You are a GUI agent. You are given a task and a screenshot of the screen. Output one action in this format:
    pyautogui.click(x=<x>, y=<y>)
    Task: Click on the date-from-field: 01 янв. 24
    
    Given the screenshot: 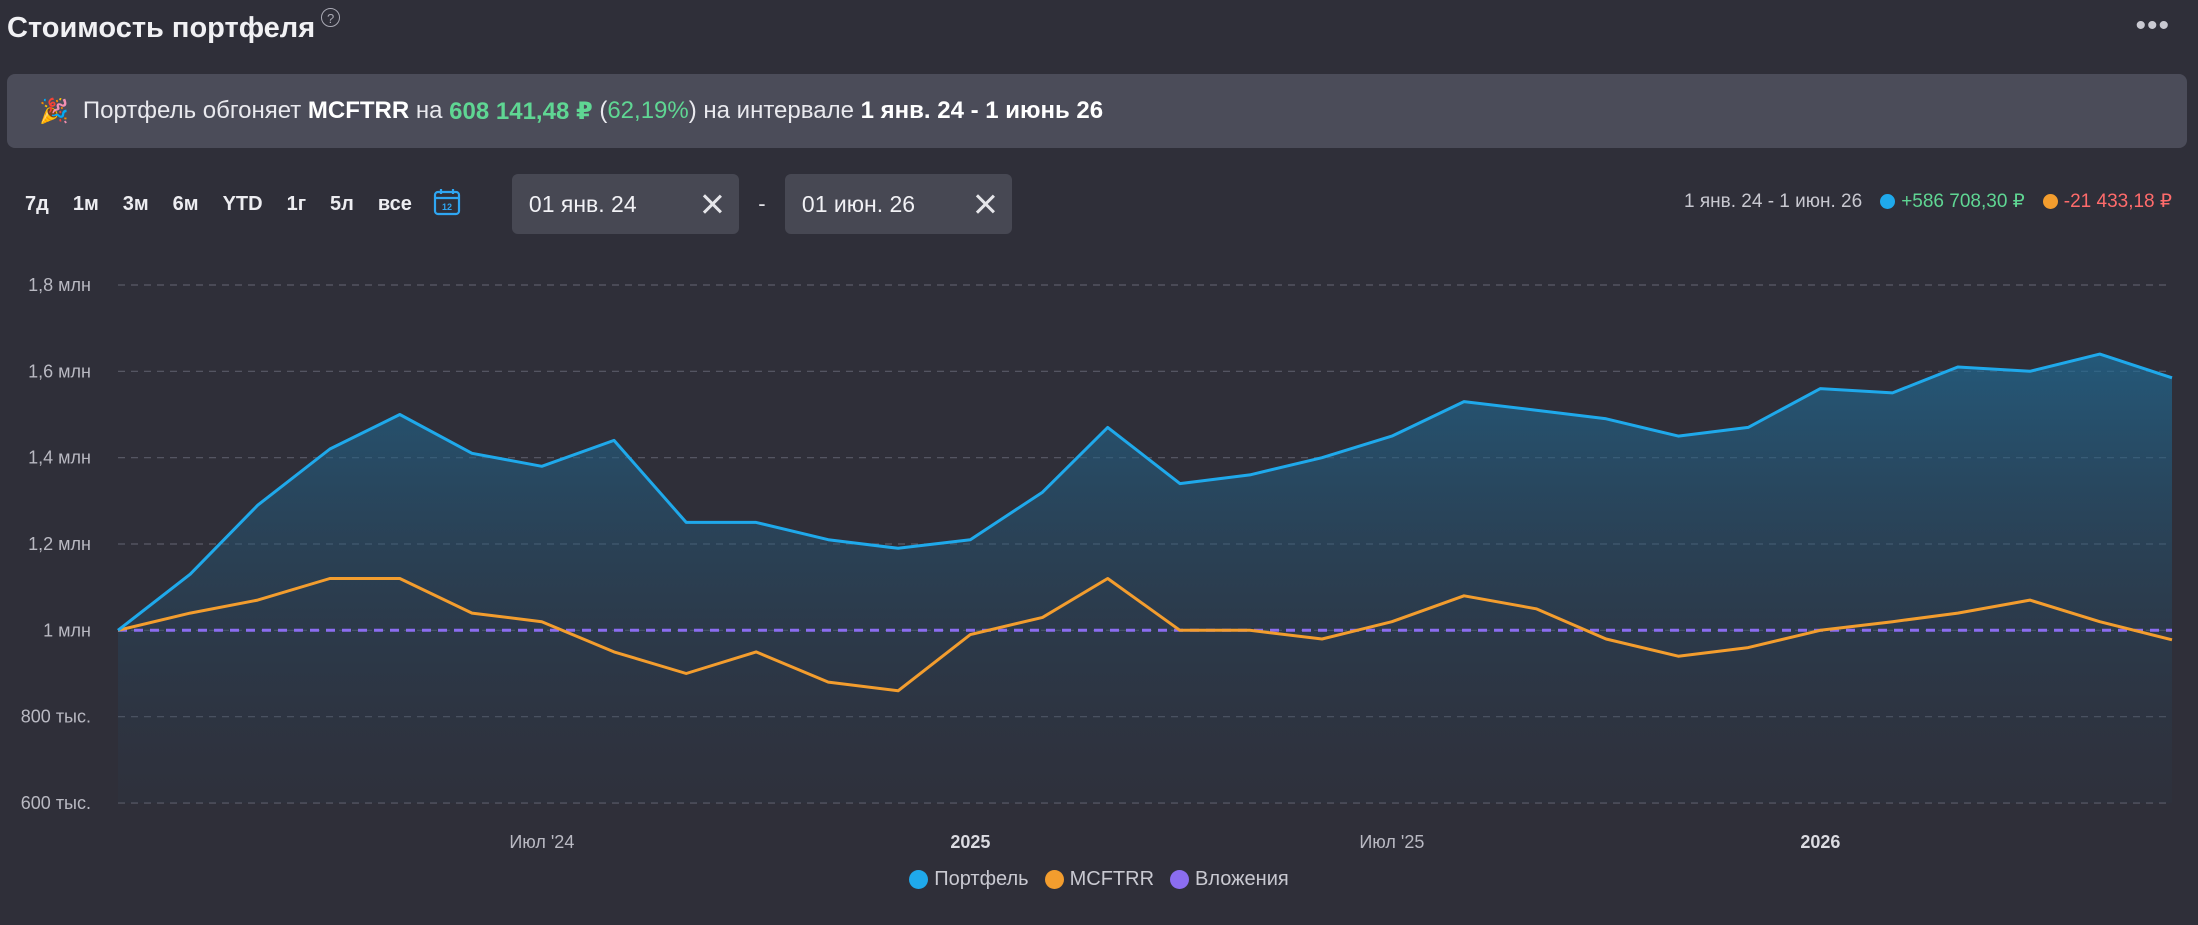 What is the action you would take?
    pyautogui.click(x=625, y=204)
    